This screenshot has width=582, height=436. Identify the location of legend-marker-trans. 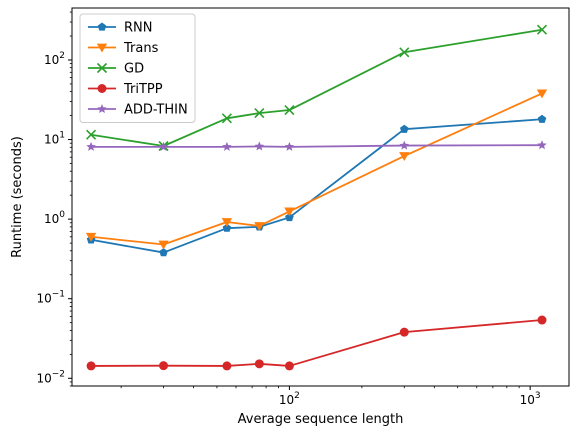
(102, 48).